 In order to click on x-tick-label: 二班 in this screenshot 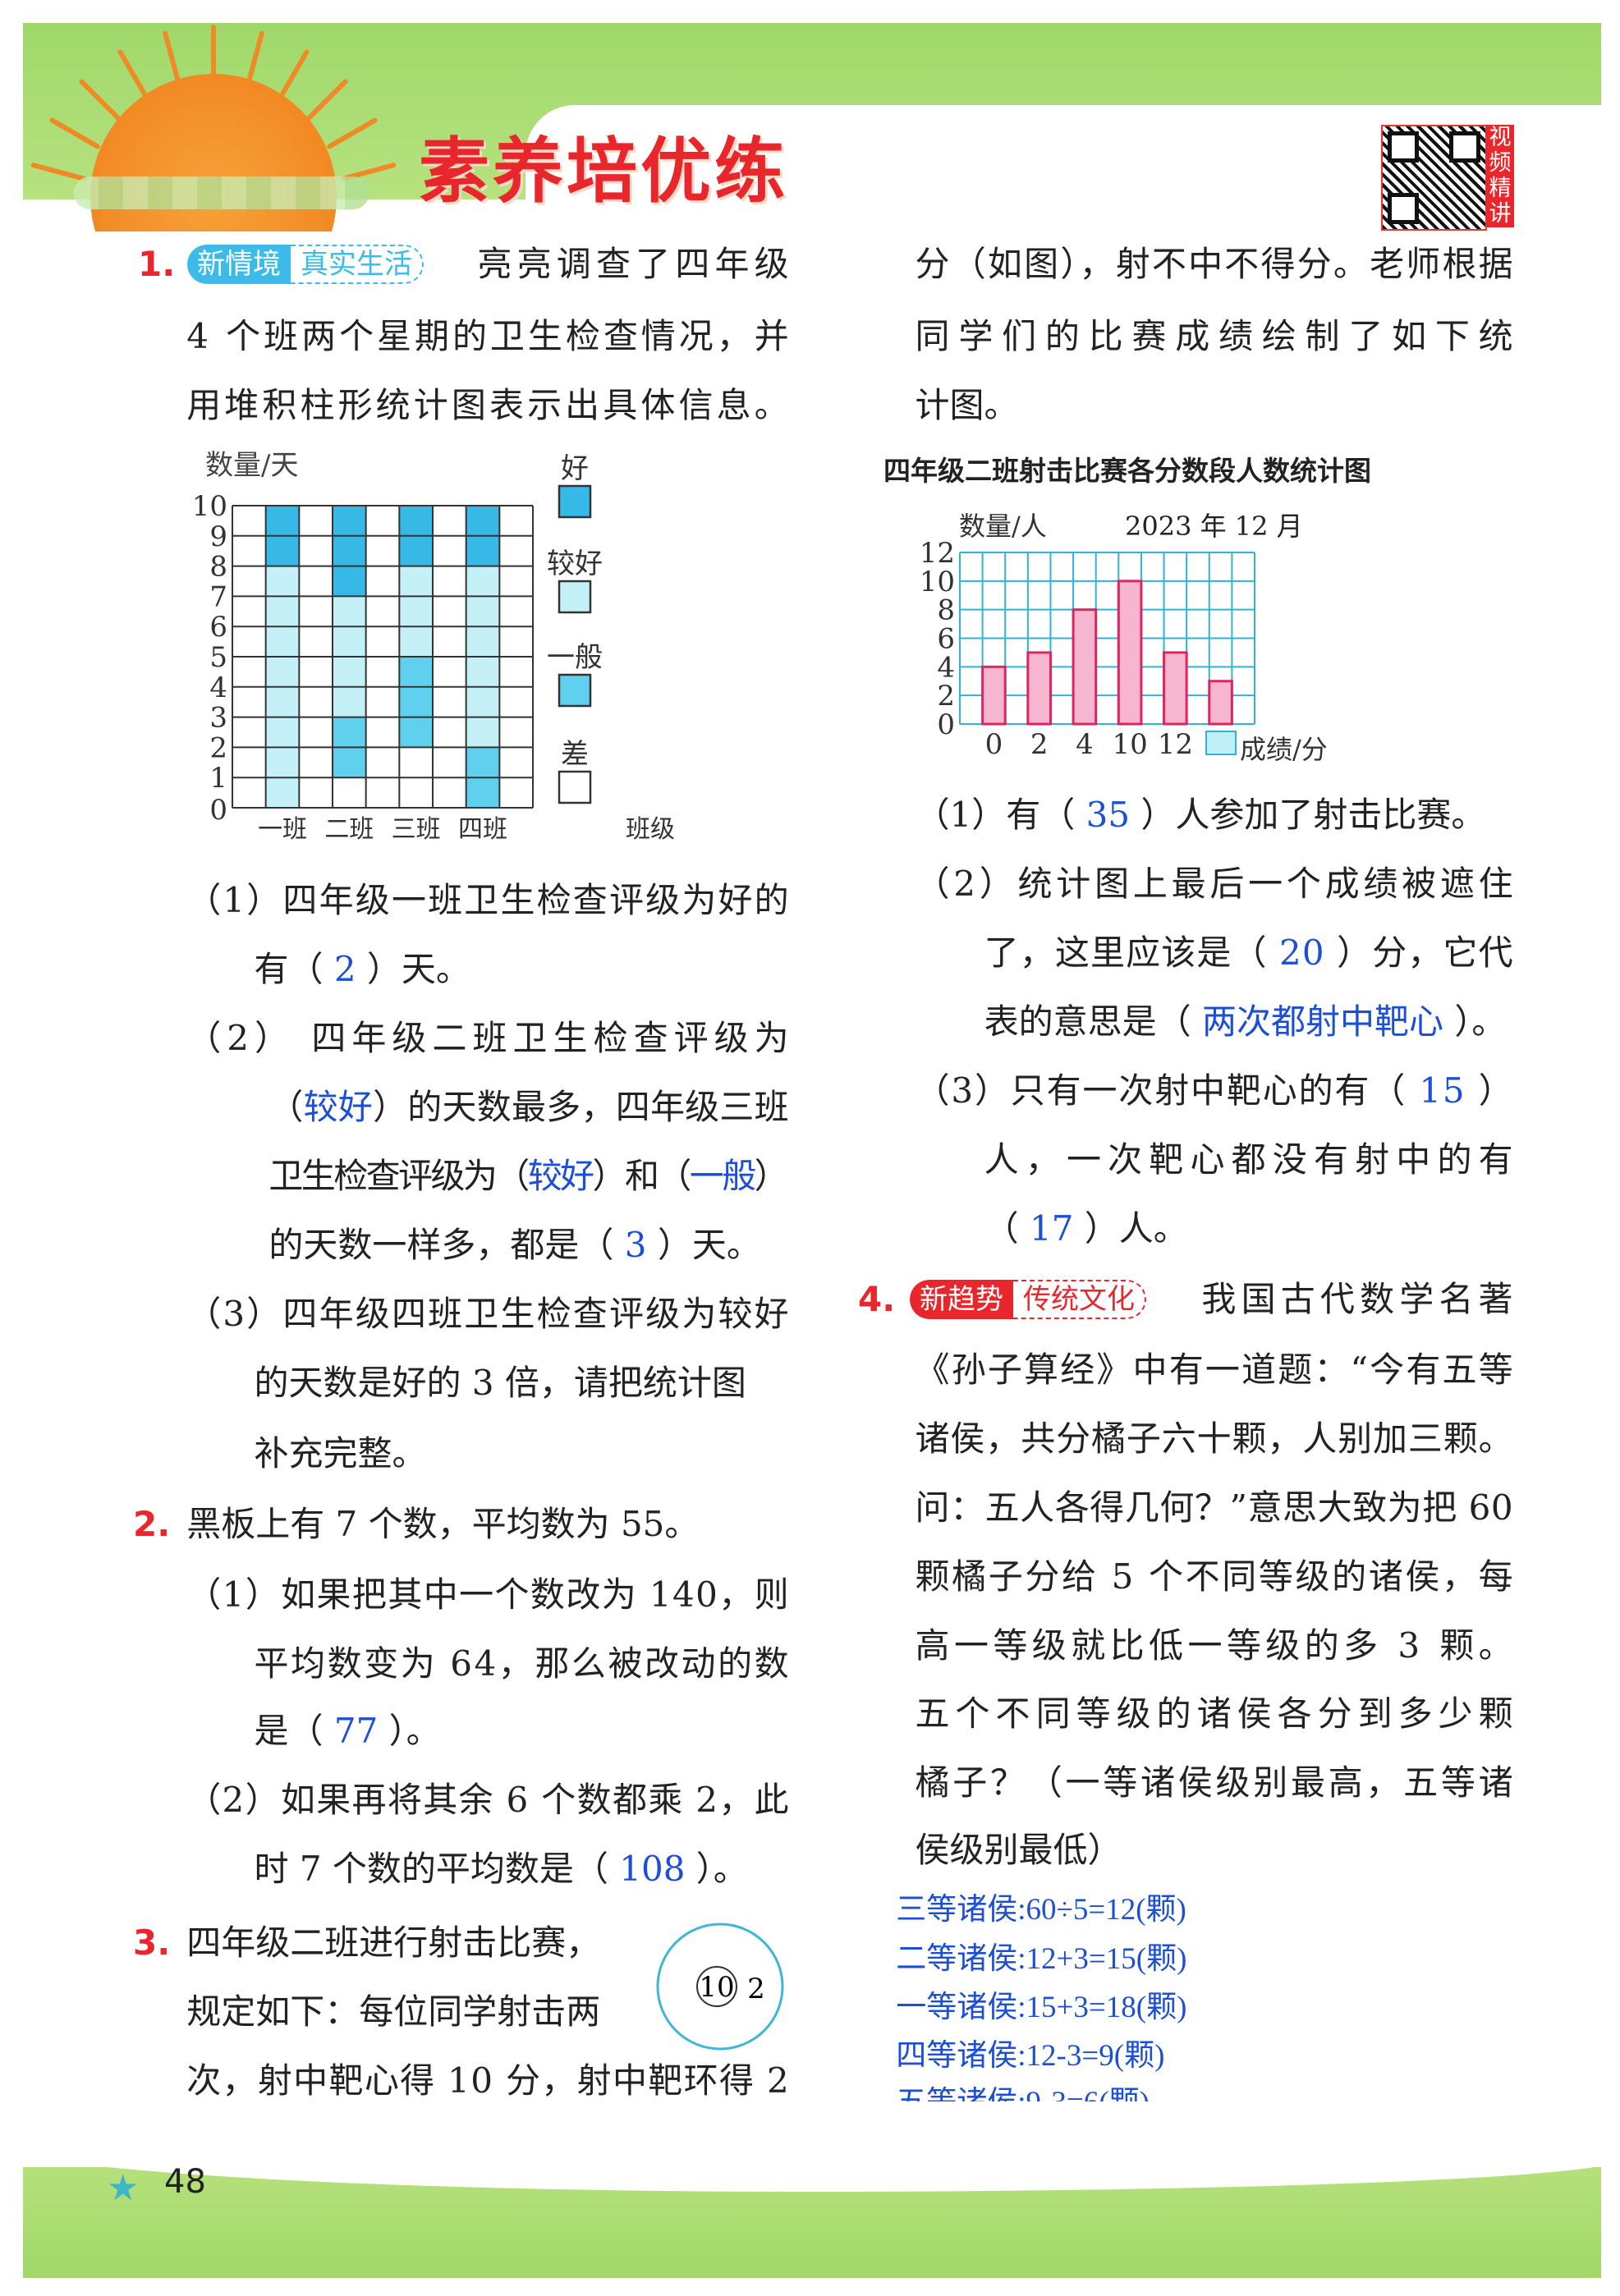, I will do `click(349, 829)`.